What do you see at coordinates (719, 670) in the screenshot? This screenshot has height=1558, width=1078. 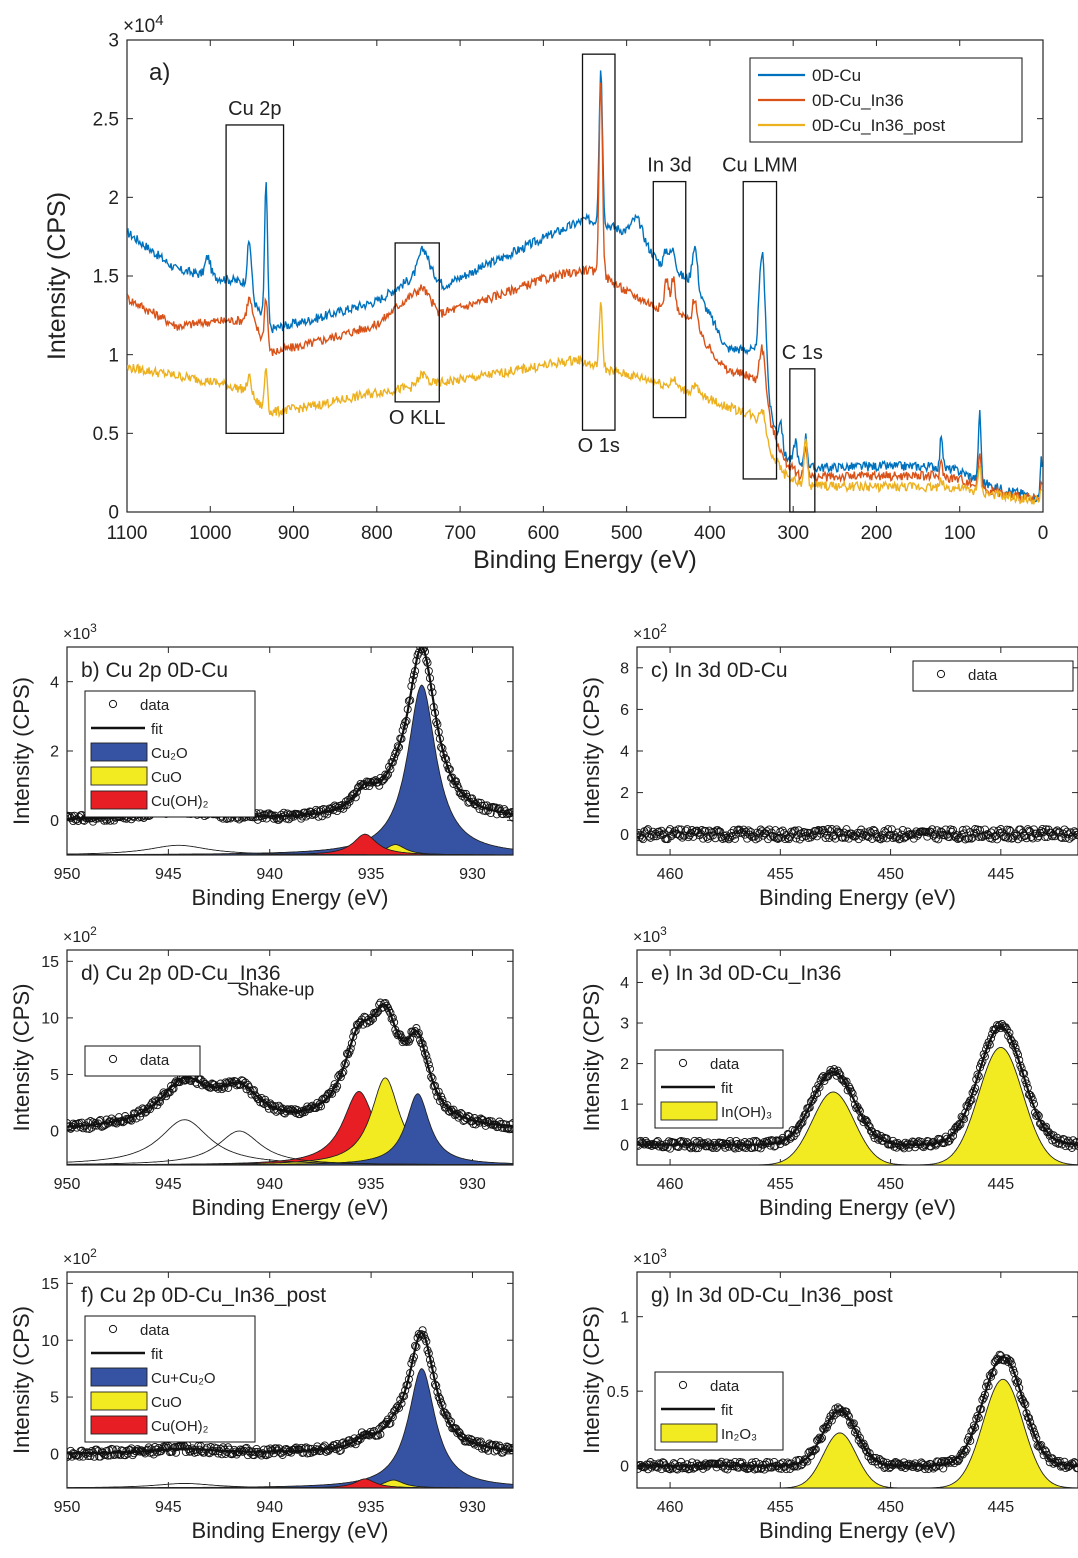 I see `panel-title: c) In 3d 0D-Cu` at bounding box center [719, 670].